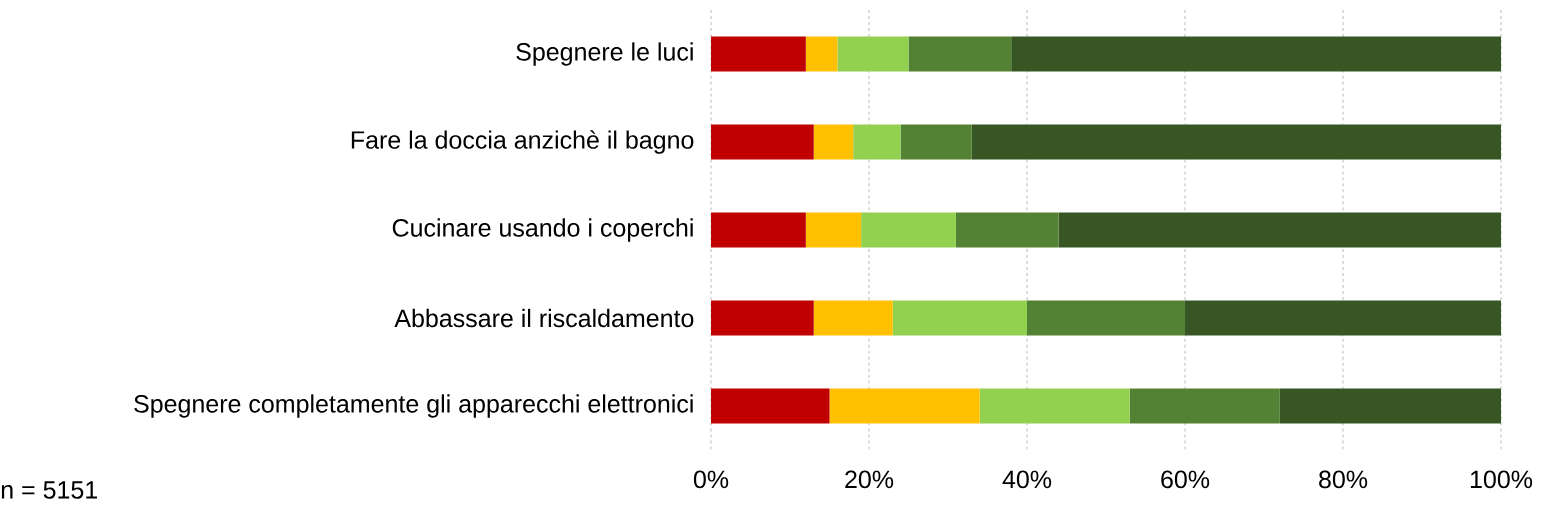 This screenshot has width=1560, height=508. What do you see at coordinates (1501, 479) in the screenshot?
I see `x-tick-label: 100%` at bounding box center [1501, 479].